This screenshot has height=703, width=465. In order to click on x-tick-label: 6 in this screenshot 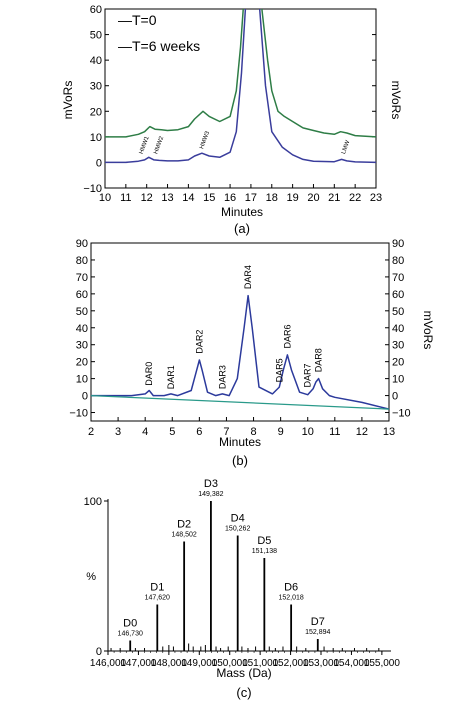, I will do `click(199, 432)`.